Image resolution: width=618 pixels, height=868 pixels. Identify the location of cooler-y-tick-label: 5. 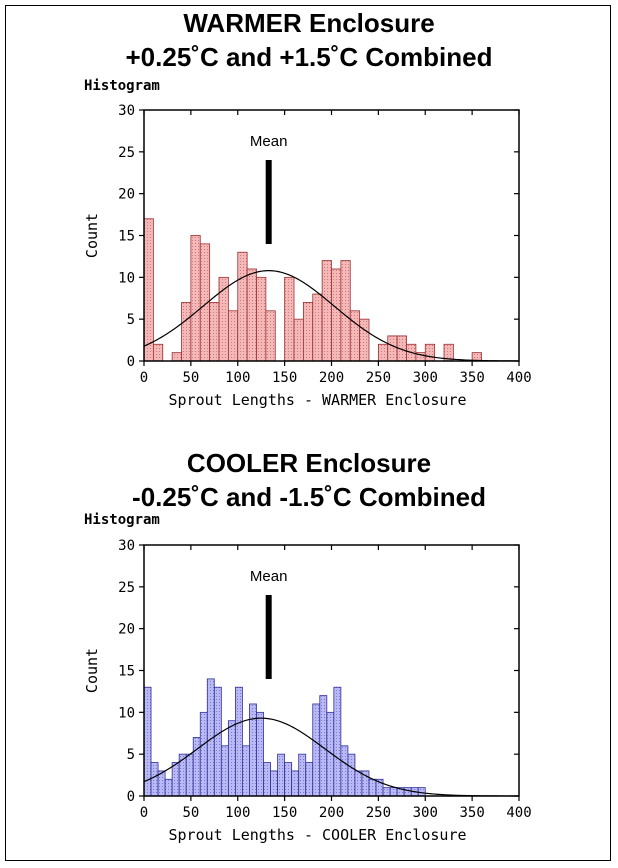
(131, 755).